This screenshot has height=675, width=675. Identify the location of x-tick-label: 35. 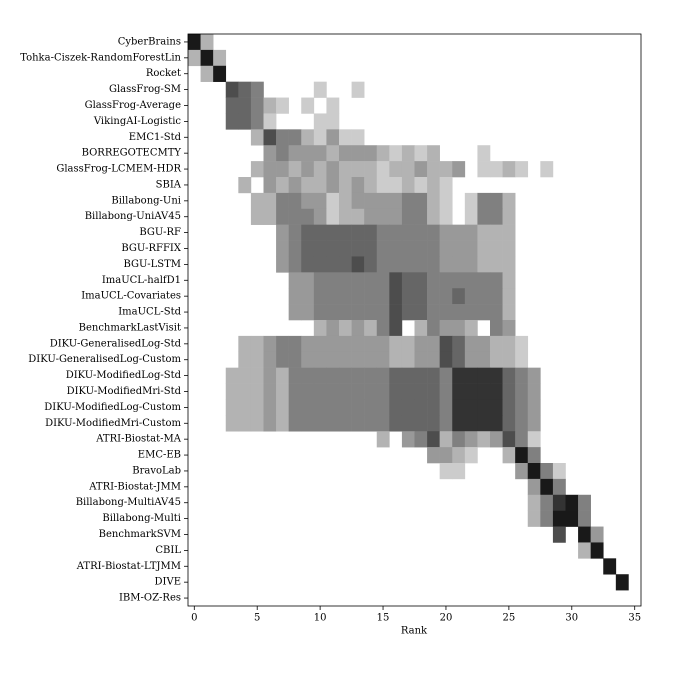
(634, 618).